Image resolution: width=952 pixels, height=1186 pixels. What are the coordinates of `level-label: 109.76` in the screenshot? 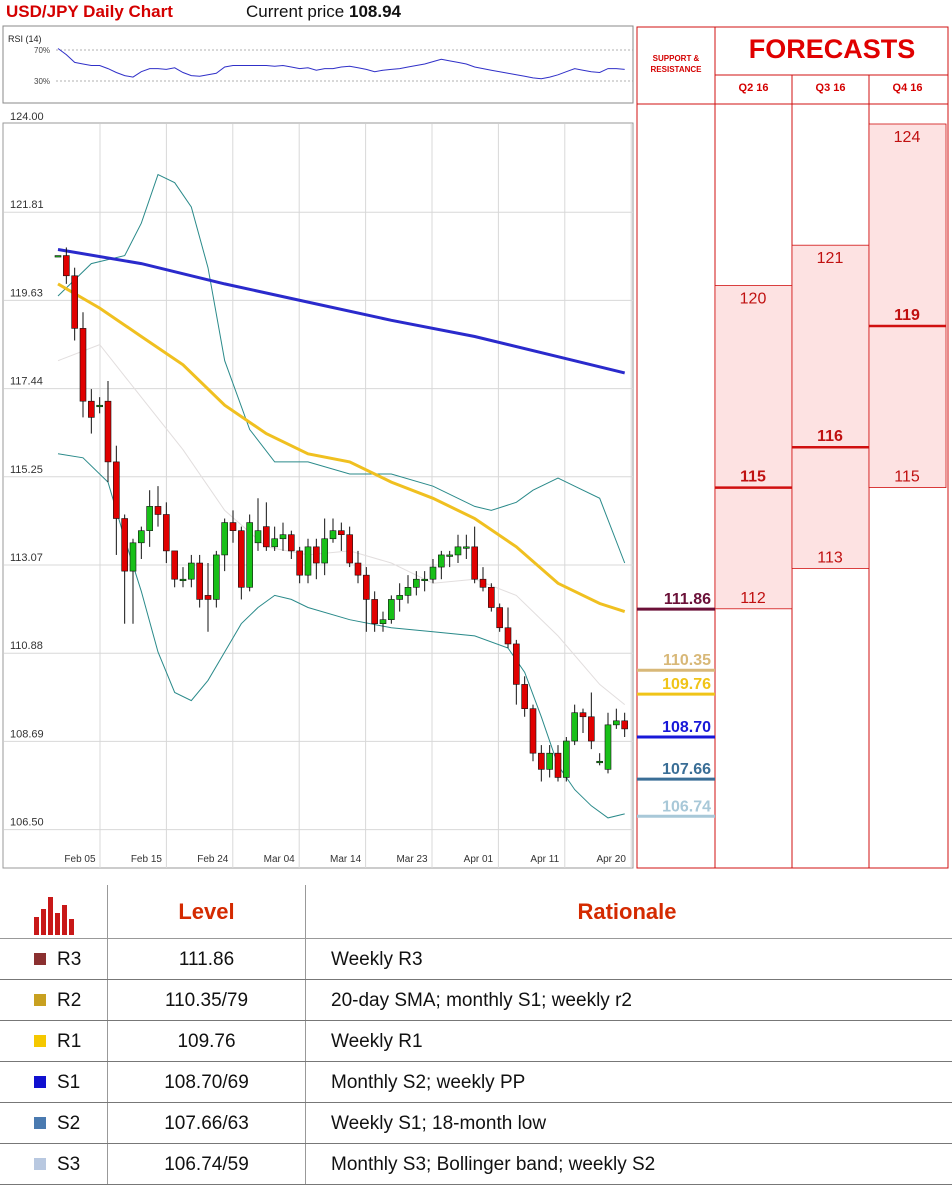 It's located at (686, 684).